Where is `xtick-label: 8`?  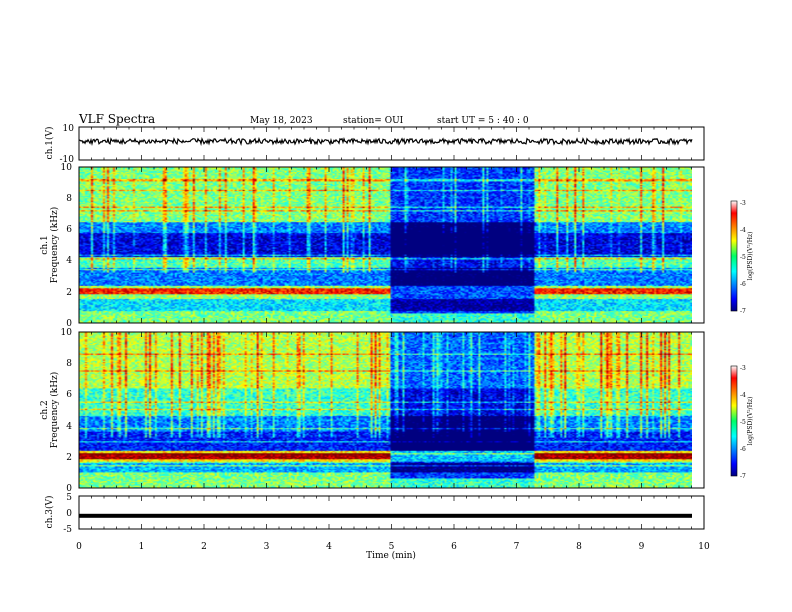
xtick-label: 8 is located at coordinates (579, 547).